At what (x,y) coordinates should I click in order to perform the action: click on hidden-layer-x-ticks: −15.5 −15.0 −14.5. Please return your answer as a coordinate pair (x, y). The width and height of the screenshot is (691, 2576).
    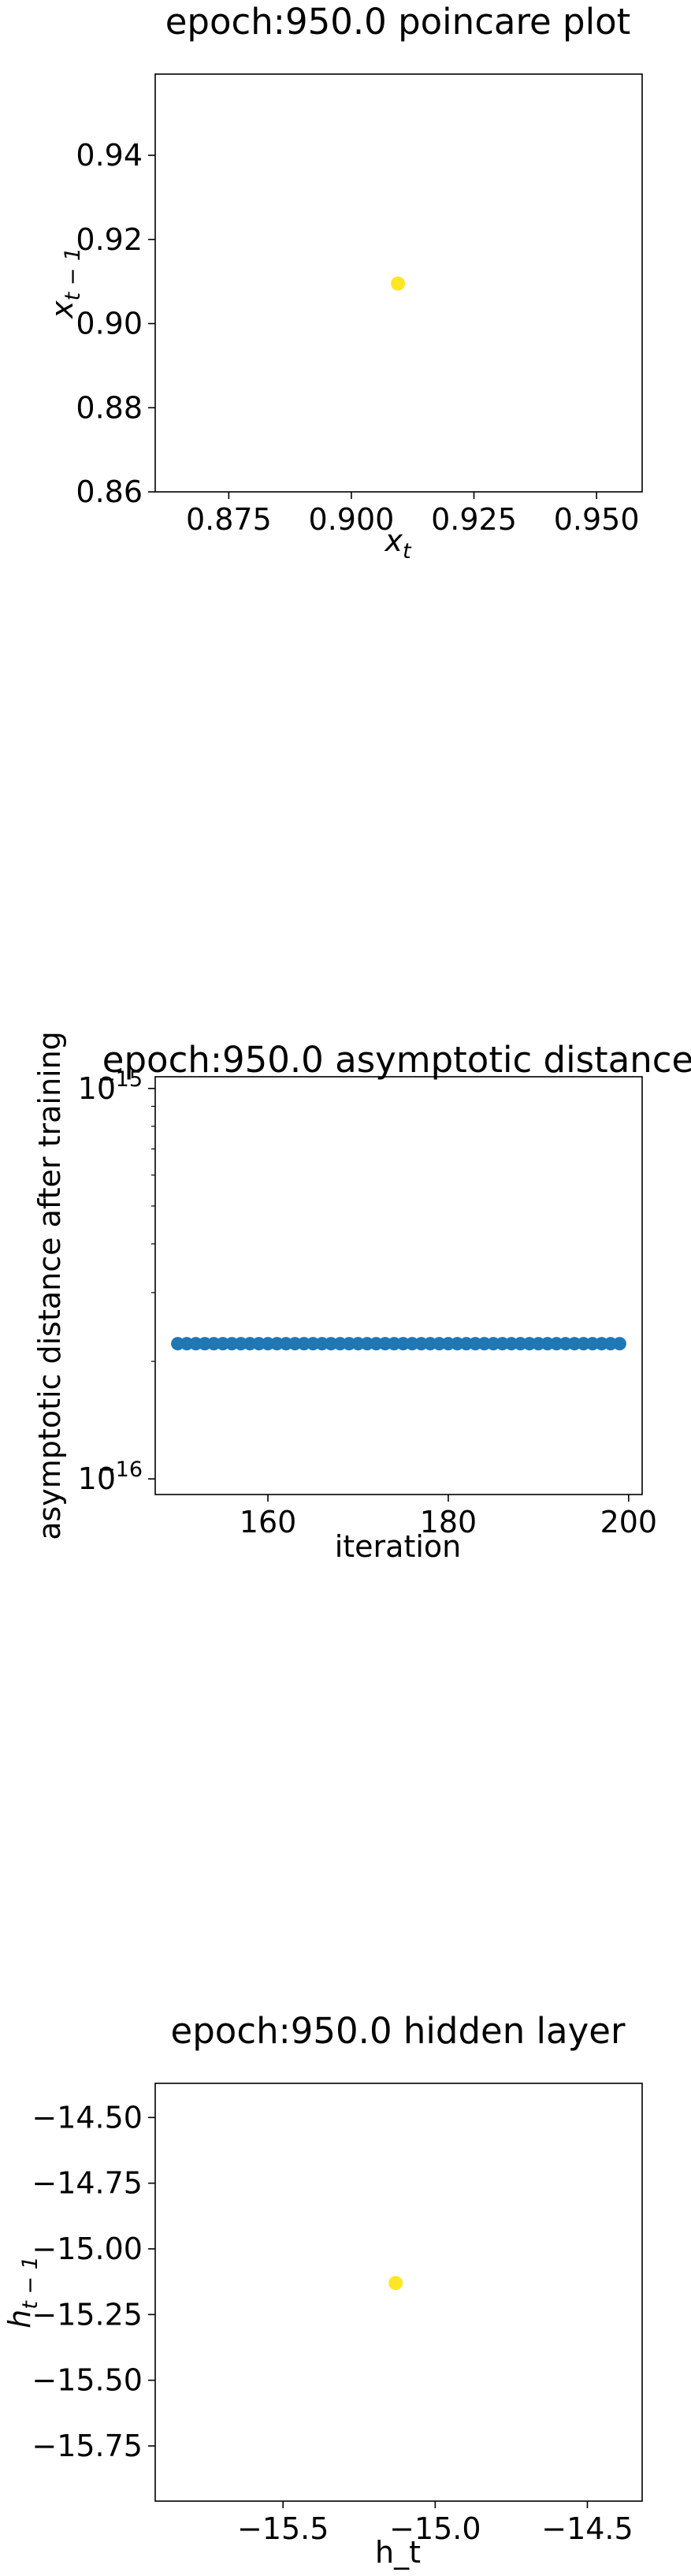
    Looking at the image, I should click on (435, 2523).